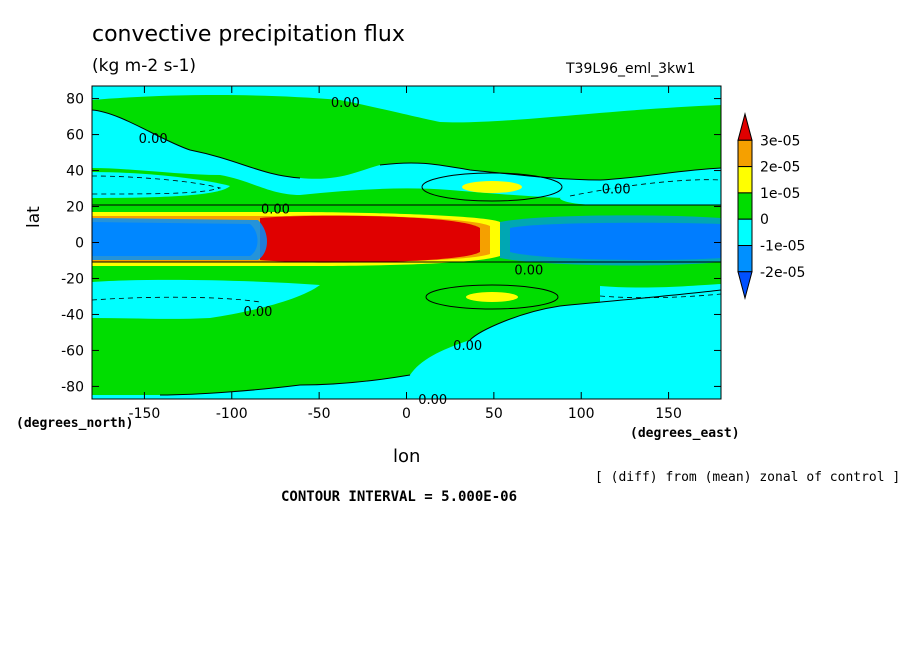  I want to click on band-eq-lightblue-left, so click(179, 239).